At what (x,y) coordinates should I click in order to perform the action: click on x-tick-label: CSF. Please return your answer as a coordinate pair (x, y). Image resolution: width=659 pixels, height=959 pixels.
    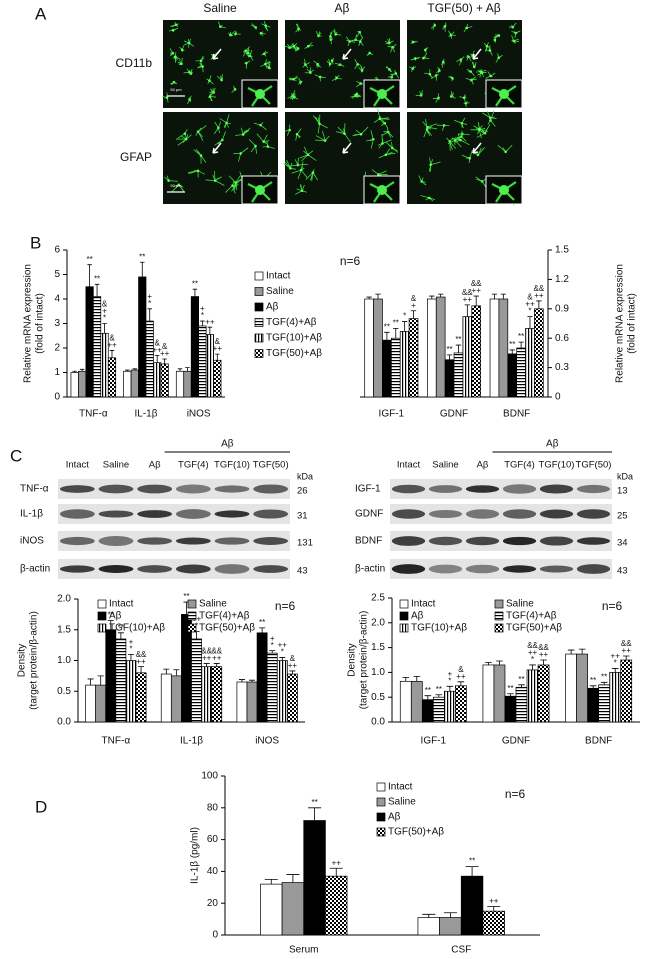
    Looking at the image, I should click on (461, 950).